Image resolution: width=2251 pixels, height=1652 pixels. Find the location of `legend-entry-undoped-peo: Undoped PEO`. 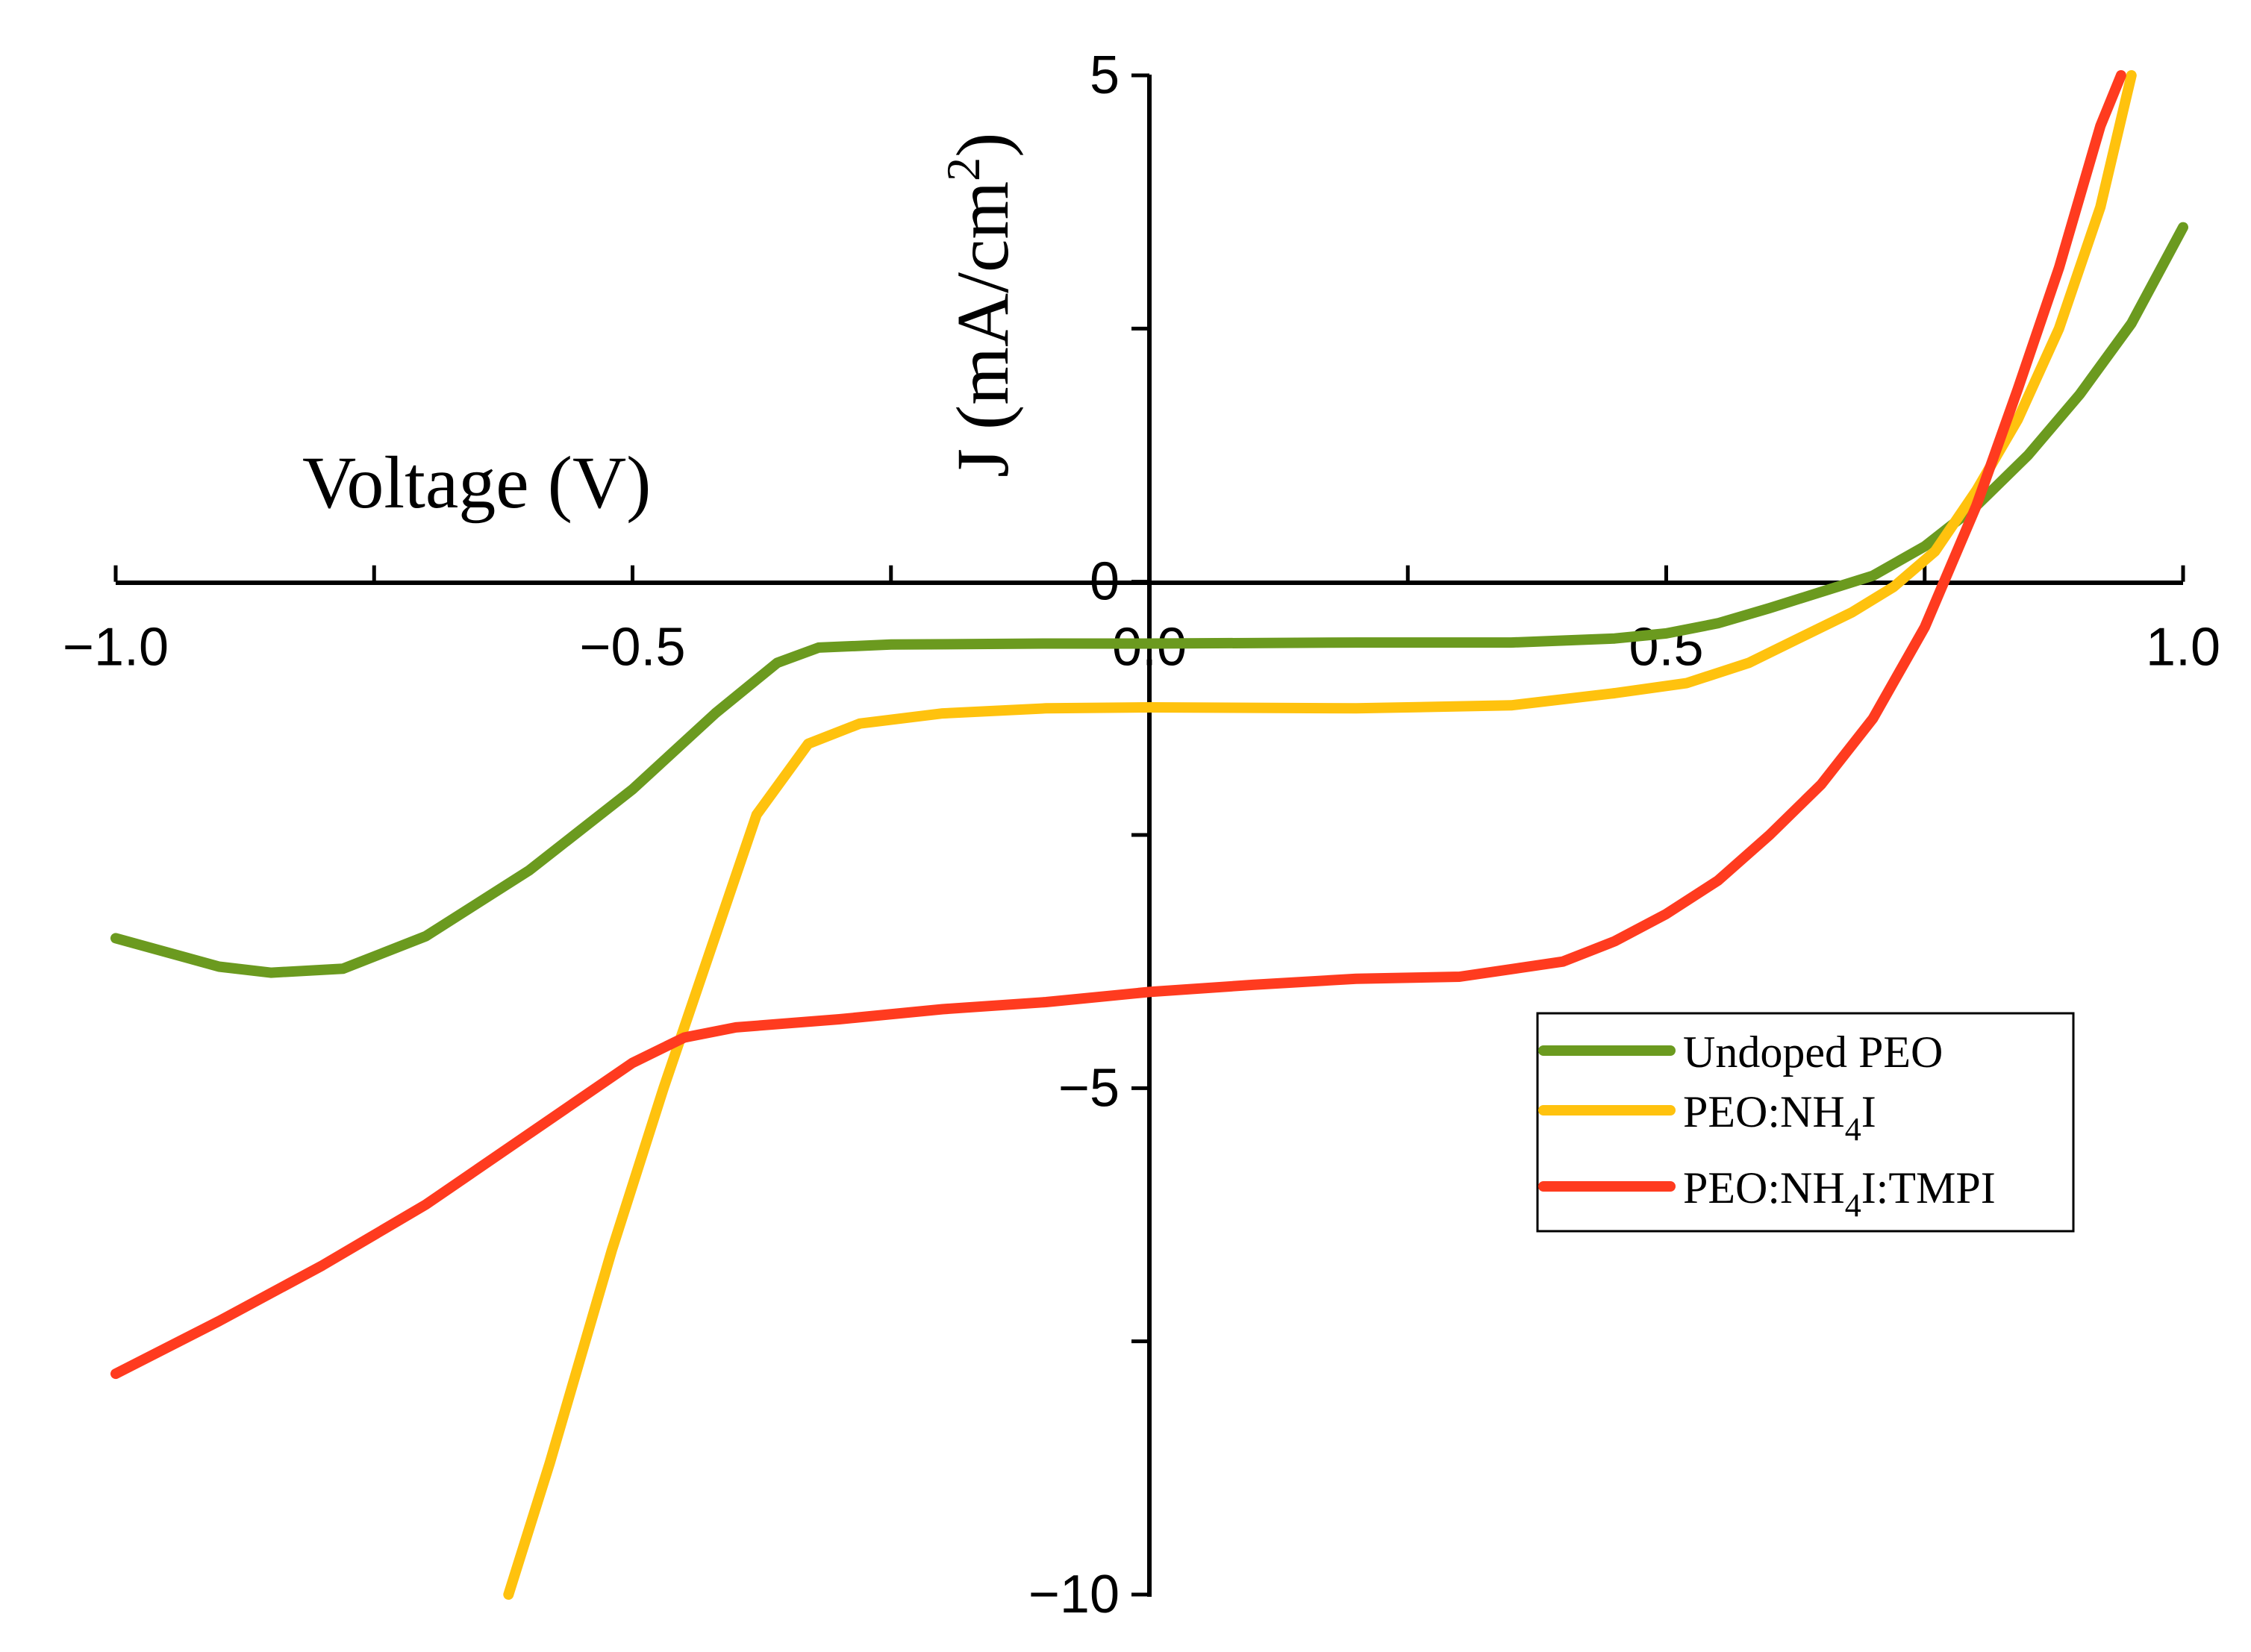

legend-entry-undoped-peo: Undoped PEO is located at coordinates (1740, 1052).